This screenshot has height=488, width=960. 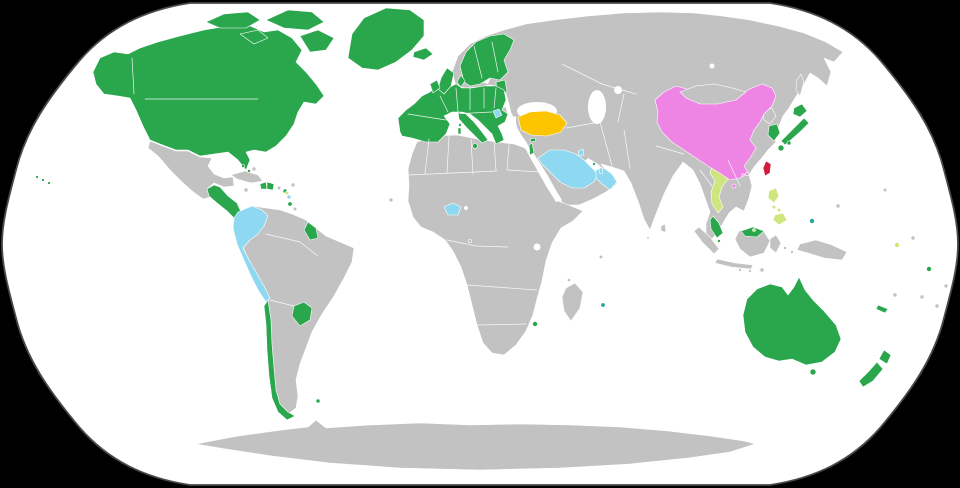 I want to click on region-usa-canada-alaska, so click(x=208, y=98).